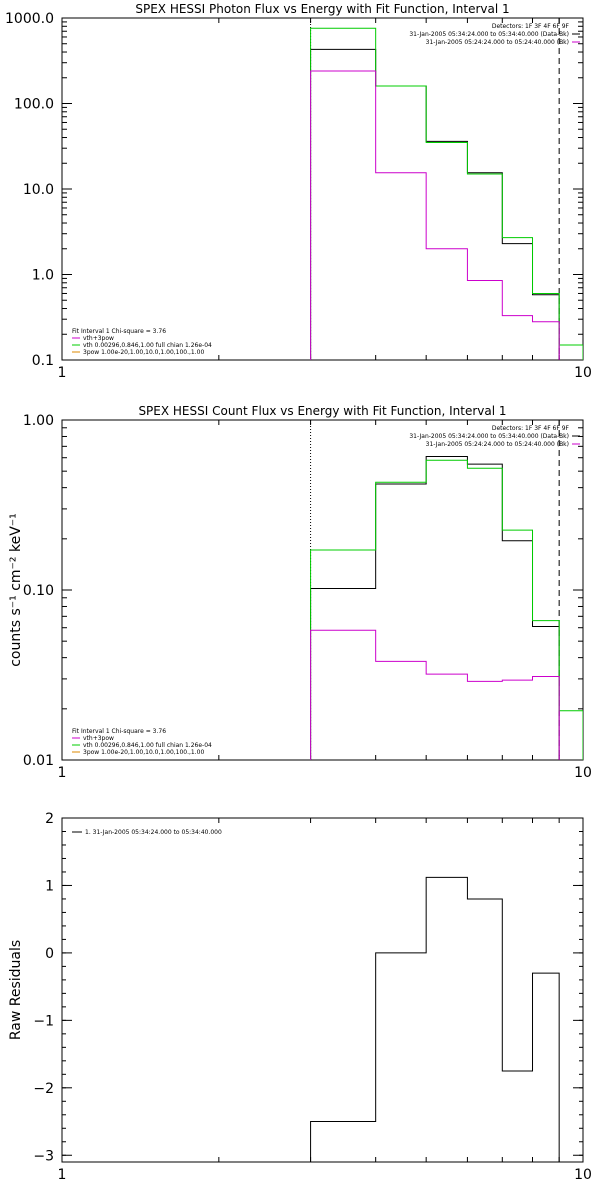  Describe the element at coordinates (43, 1089) in the screenshot. I see `y-tick-label: −2` at that location.